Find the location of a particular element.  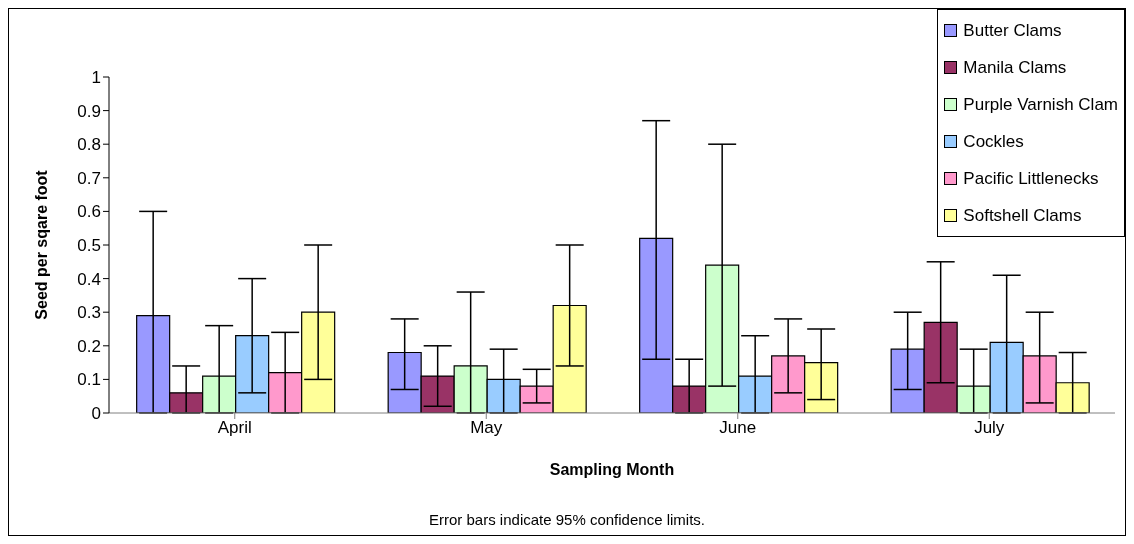

y-tick-label: 0.7 is located at coordinates (89, 178).